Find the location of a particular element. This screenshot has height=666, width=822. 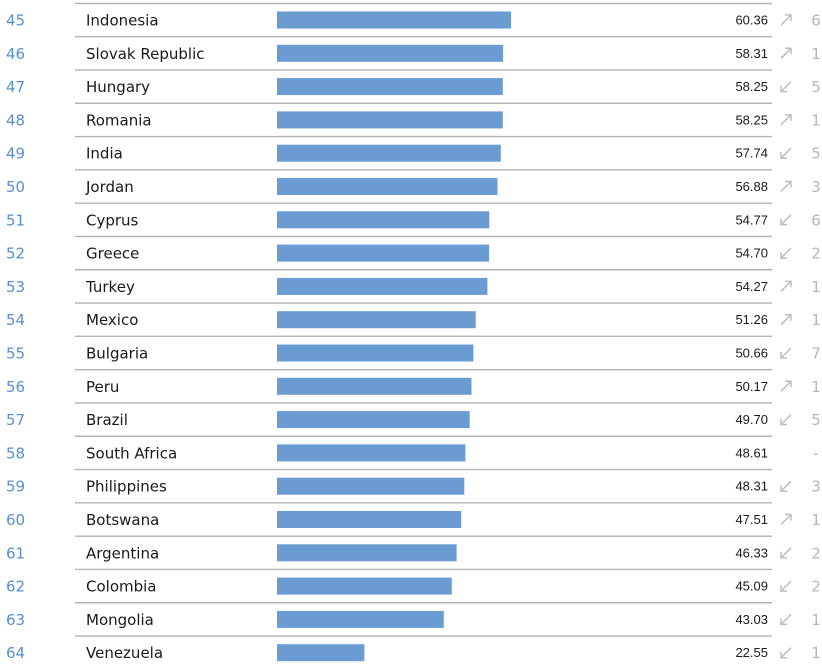

value-label: 48.31 is located at coordinates (751, 486).